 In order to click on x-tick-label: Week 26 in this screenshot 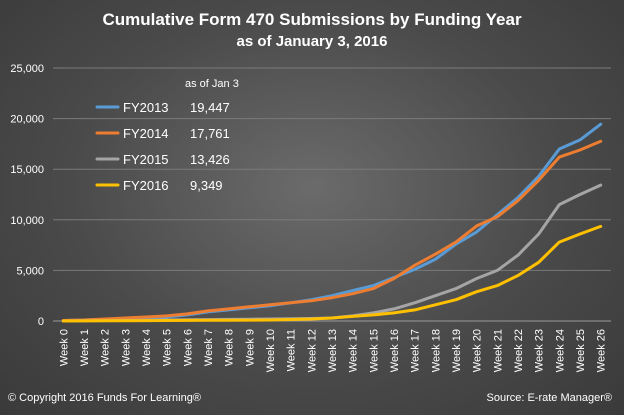, I will do `click(602, 350)`.